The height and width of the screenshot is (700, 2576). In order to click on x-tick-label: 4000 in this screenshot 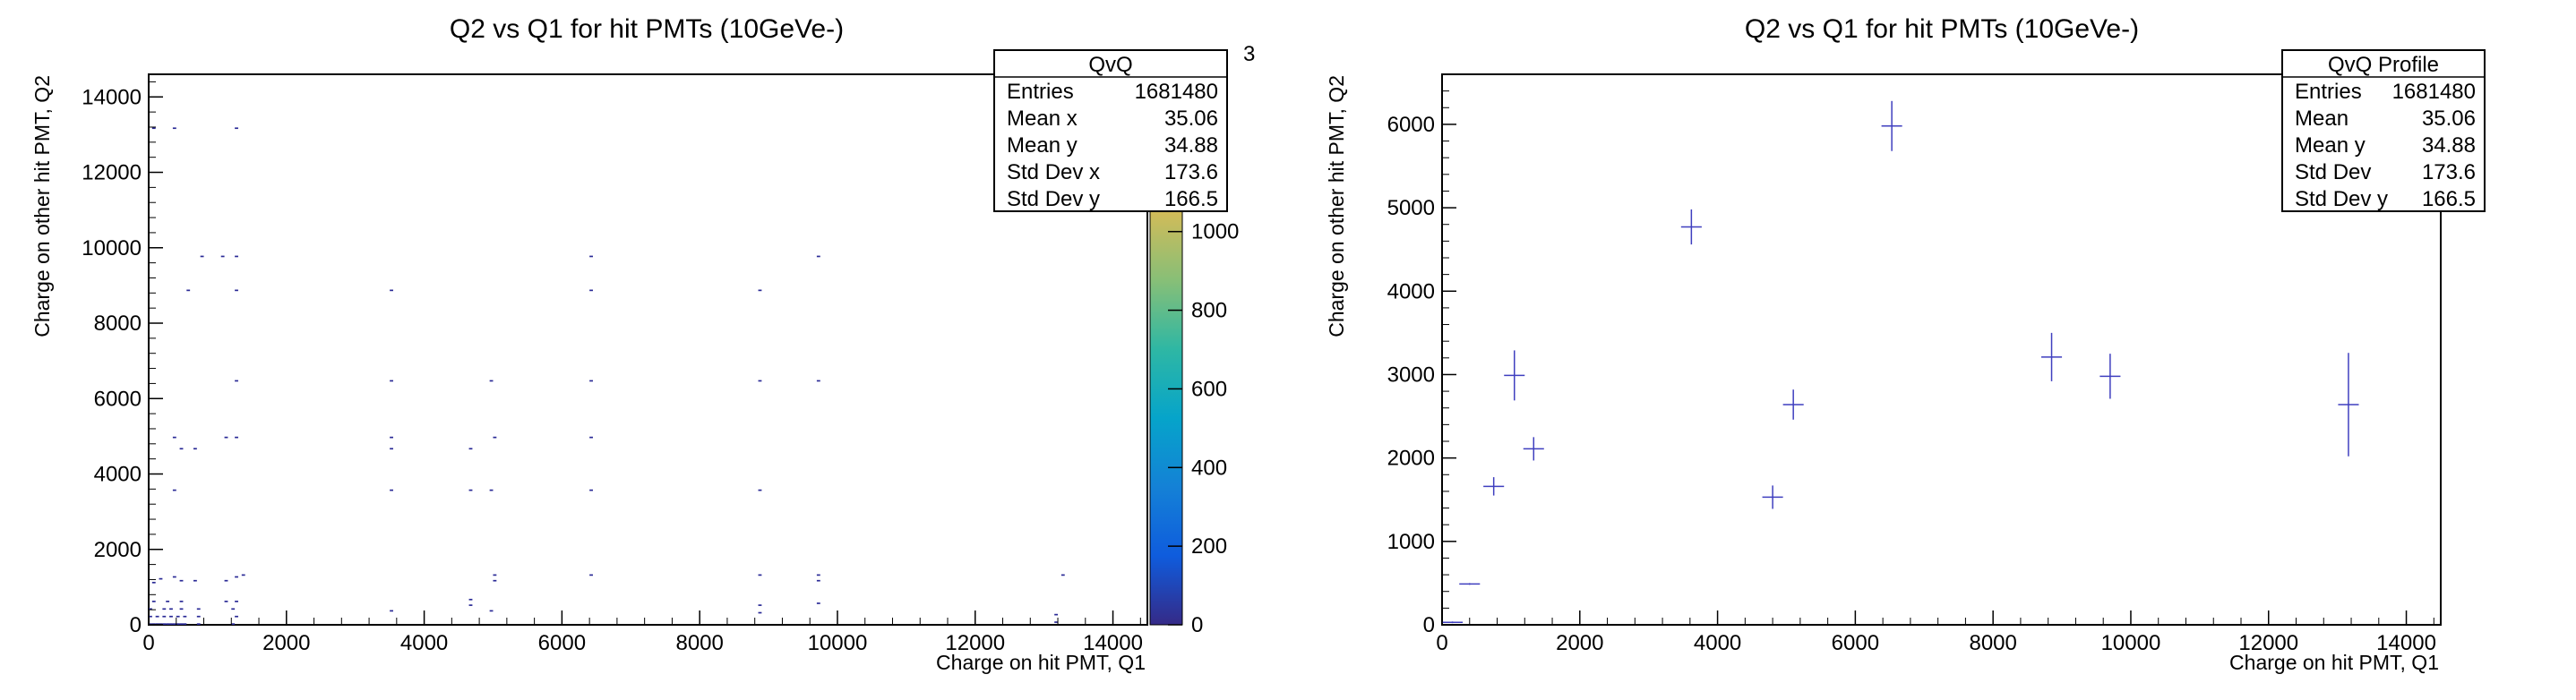, I will do `click(1717, 643)`.